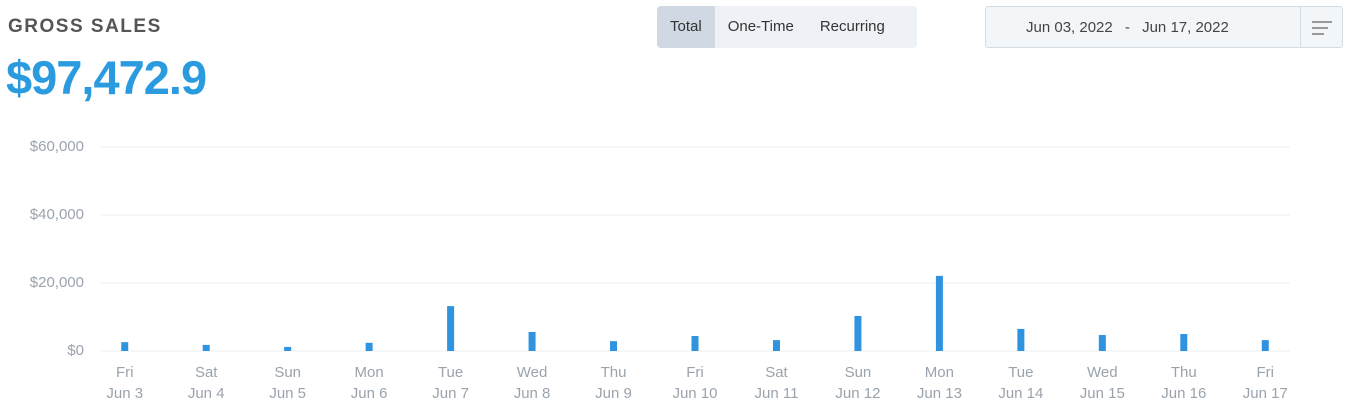  I want to click on x-tick-date: Jun 3, so click(124, 393).